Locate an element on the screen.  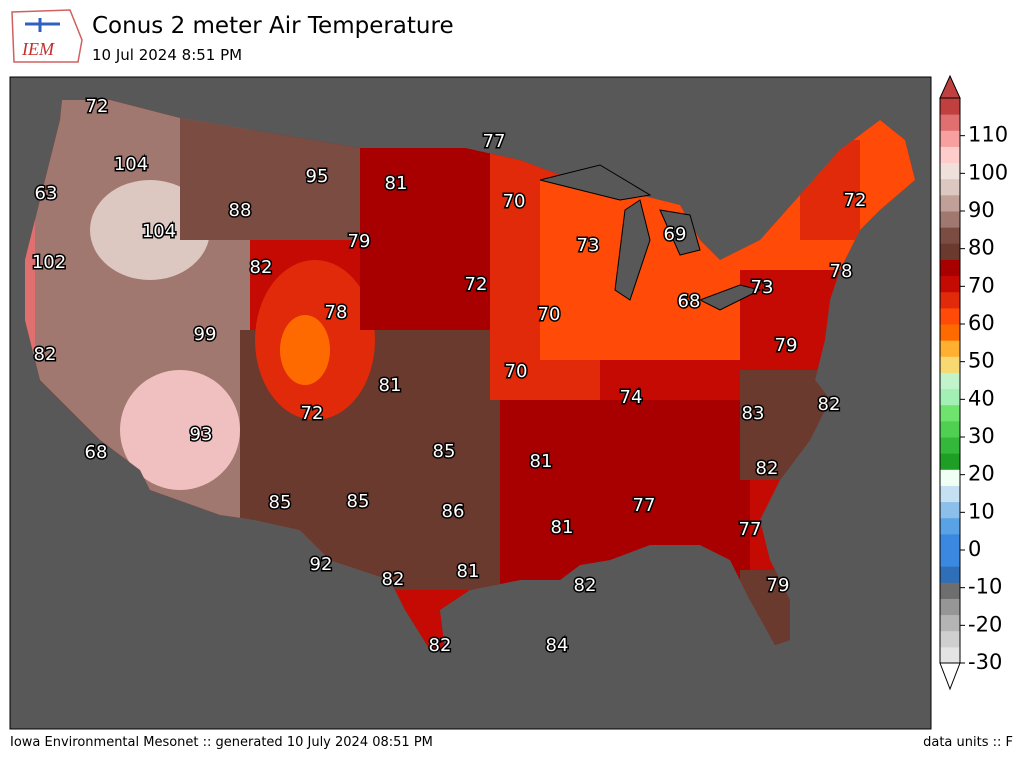
subtitle: 10 Jul 2024 8:51 PM is located at coordinates (167, 55).